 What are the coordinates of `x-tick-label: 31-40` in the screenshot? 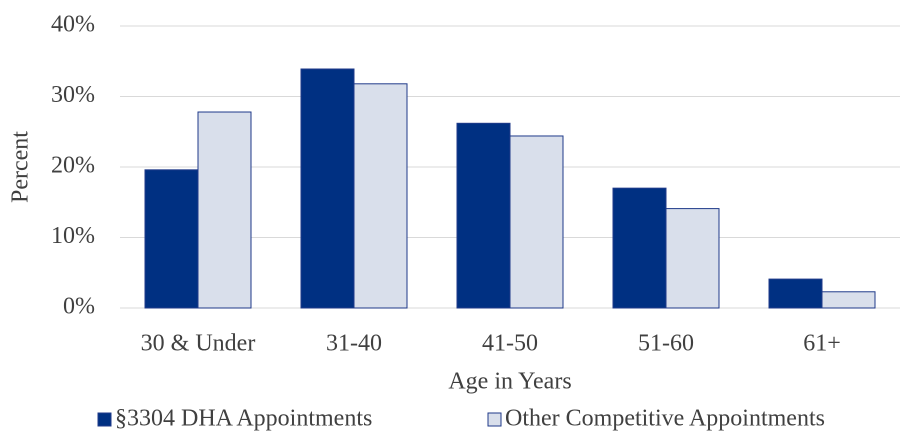 It's located at (354, 344).